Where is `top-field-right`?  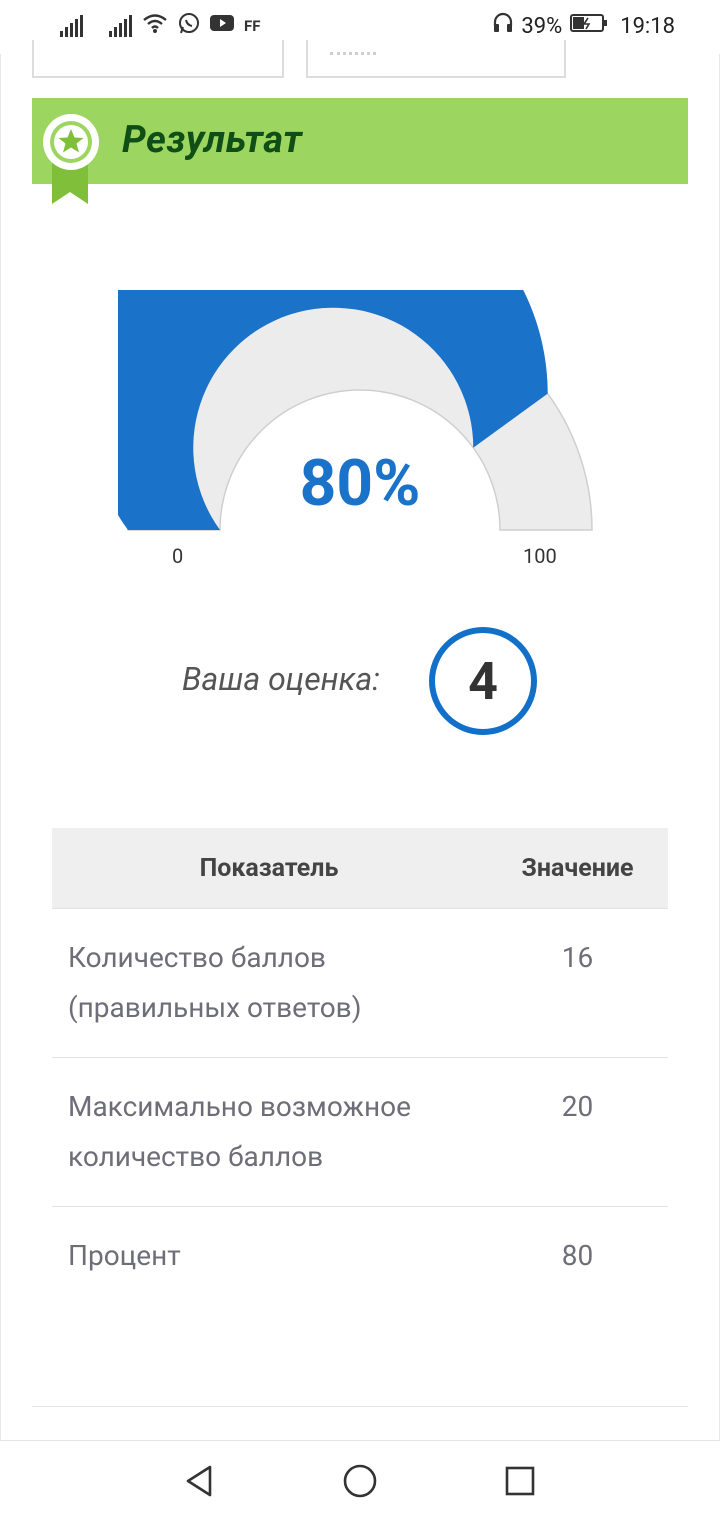
top-field-right is located at coordinates (436, 59).